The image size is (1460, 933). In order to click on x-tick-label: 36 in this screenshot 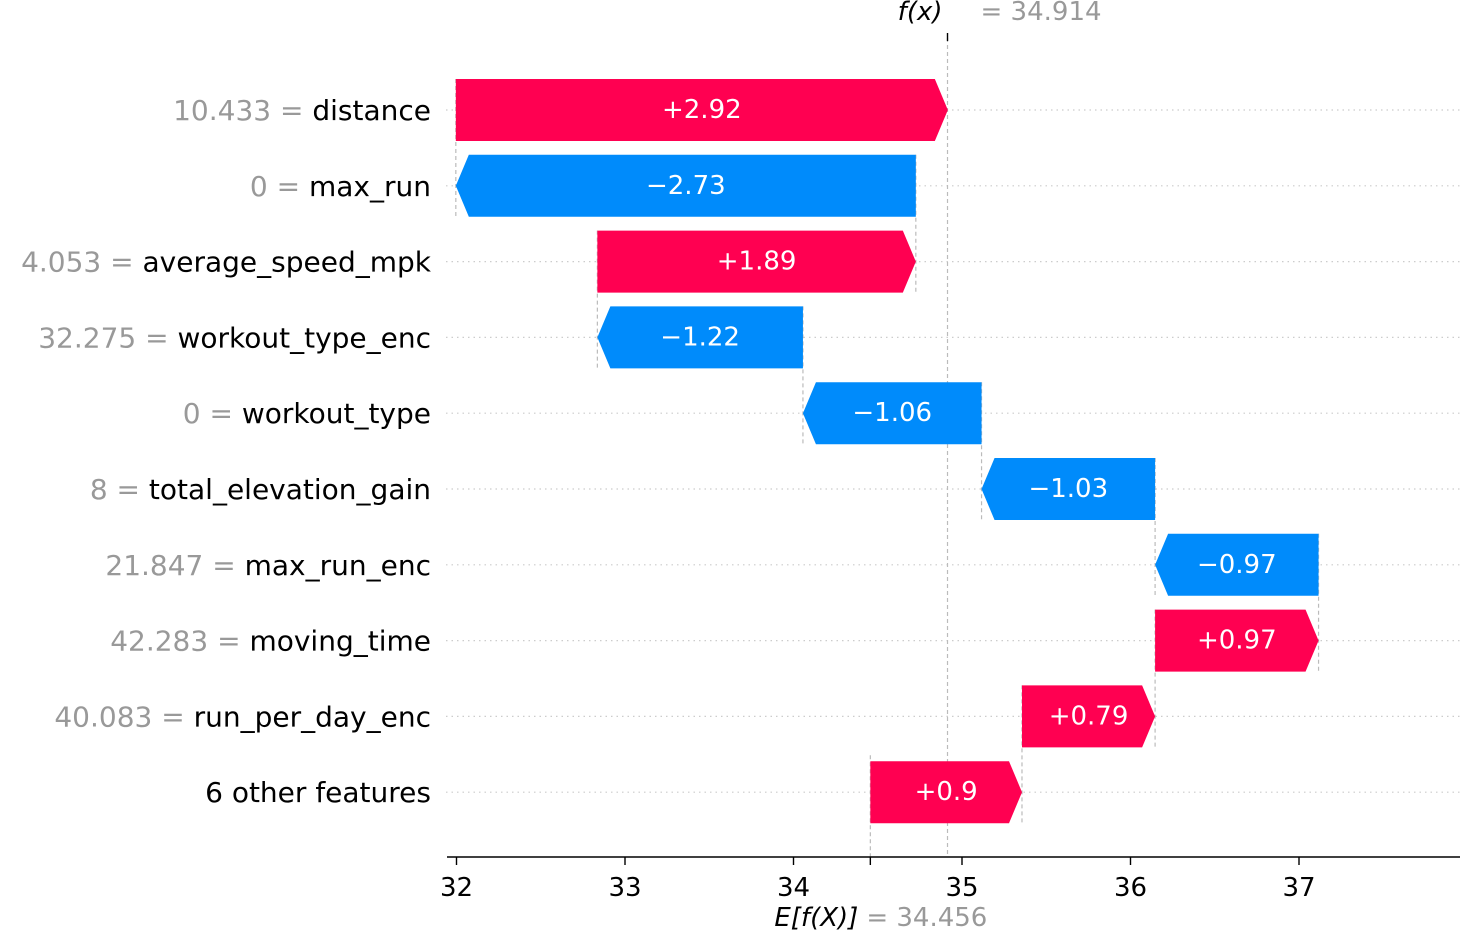, I will do `click(1130, 888)`.